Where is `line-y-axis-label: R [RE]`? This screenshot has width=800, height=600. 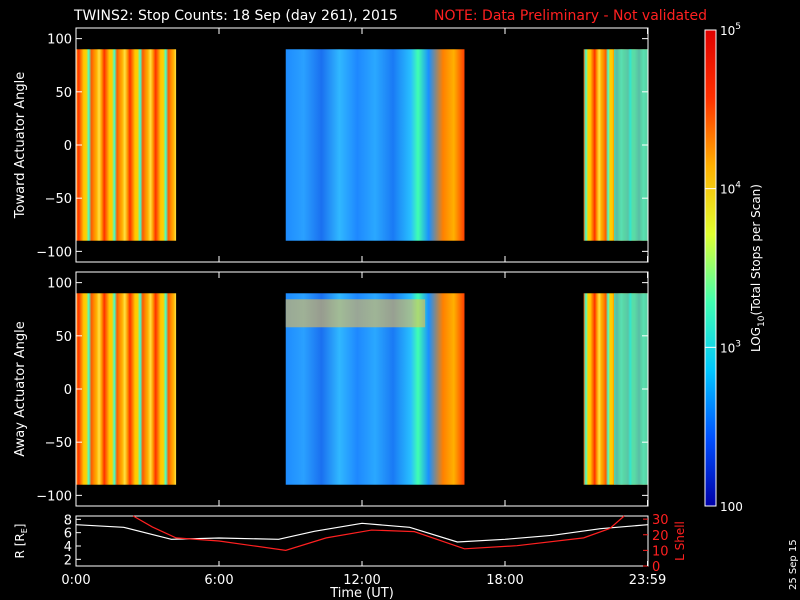 line-y-axis-label: R [RE] is located at coordinates (21, 541).